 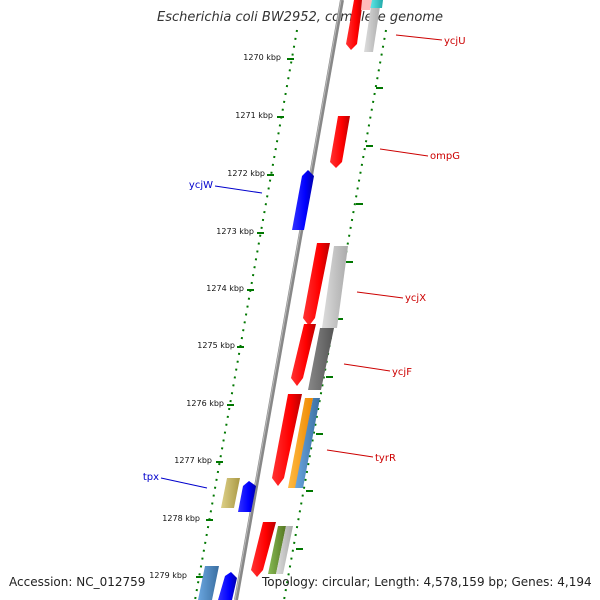 I want to click on gene-label: ycjF, so click(x=402, y=372).